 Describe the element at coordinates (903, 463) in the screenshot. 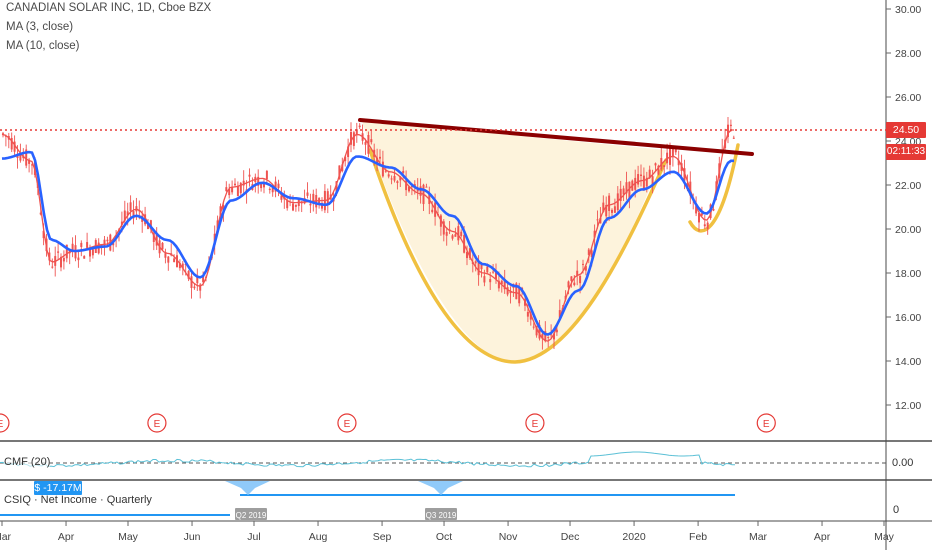

I see `cmf-value: 0.00` at that location.